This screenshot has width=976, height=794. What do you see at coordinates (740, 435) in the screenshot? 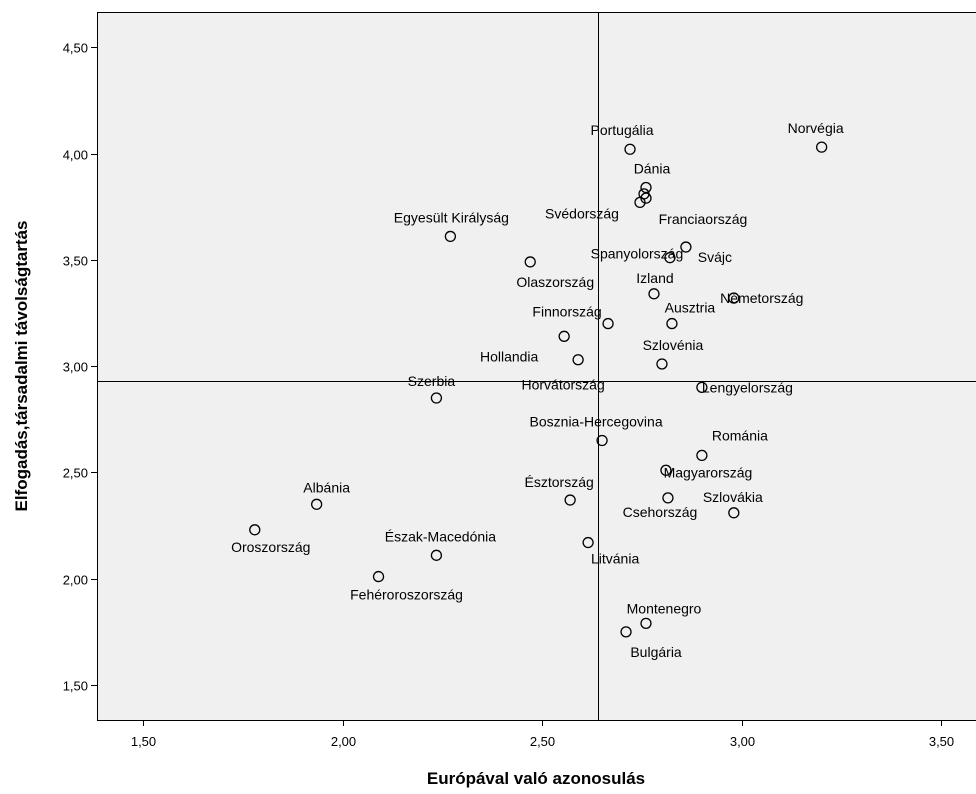
I see `point-label: Románia` at bounding box center [740, 435].